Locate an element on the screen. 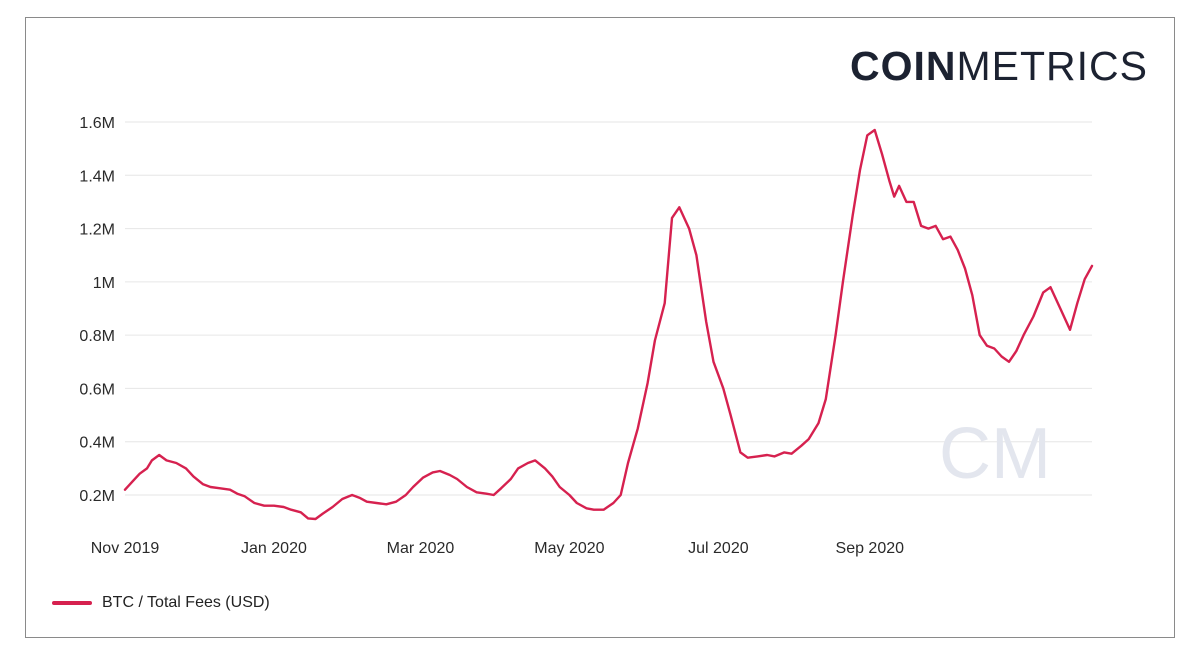  y-tick-label: 1M is located at coordinates (104, 283).